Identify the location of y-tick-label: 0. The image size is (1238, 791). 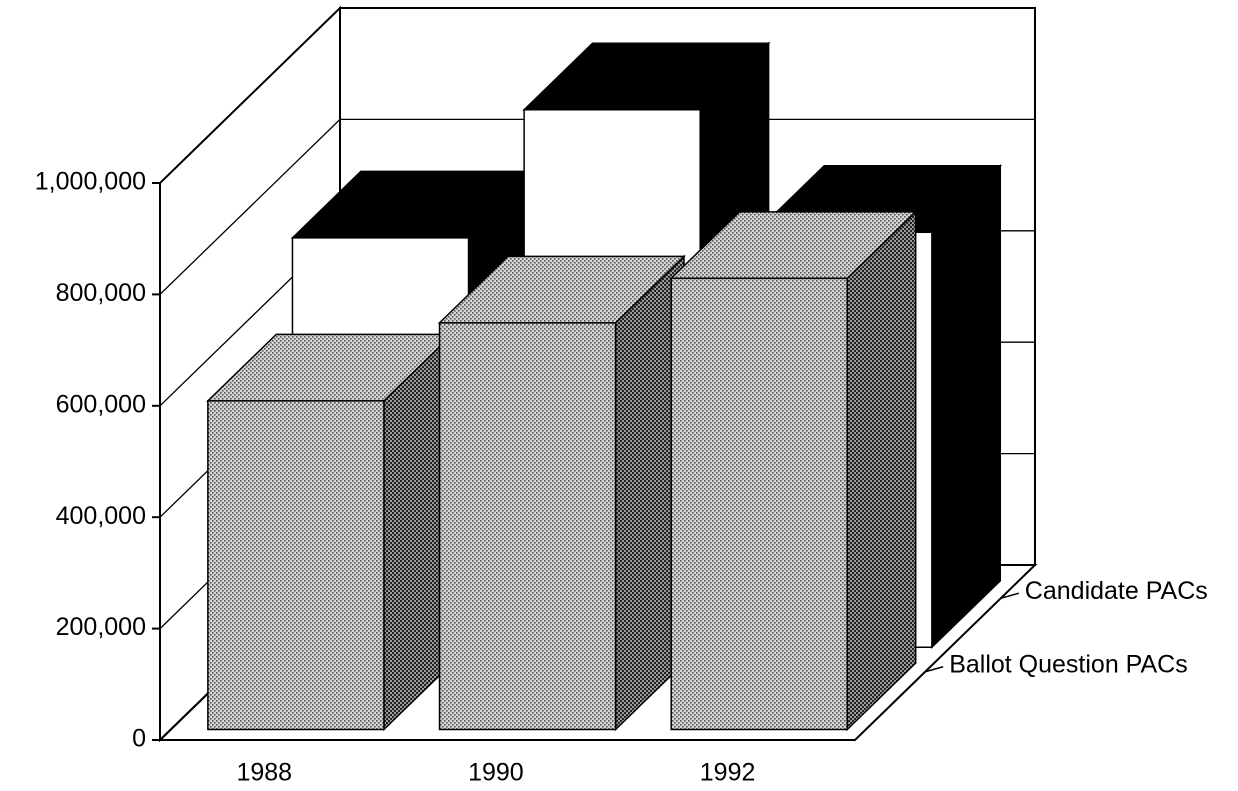
(139, 739).